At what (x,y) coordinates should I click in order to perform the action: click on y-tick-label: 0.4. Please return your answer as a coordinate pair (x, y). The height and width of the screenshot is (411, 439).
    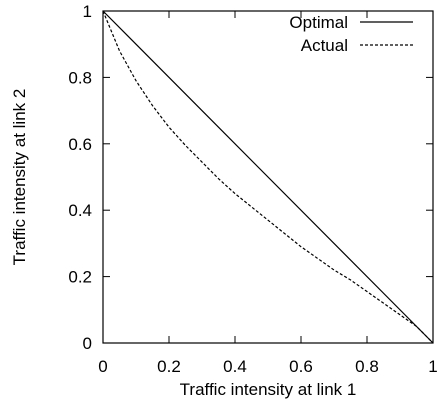
    Looking at the image, I should click on (80, 210).